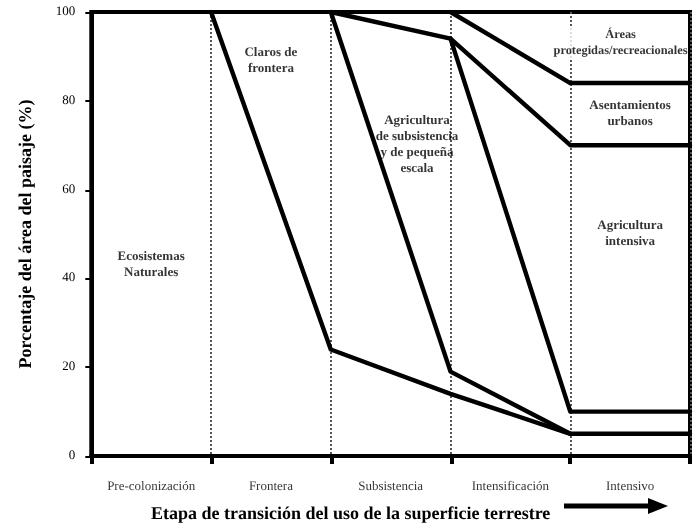 The width and height of the screenshot is (696, 532). Describe the element at coordinates (25, 234) in the screenshot. I see `y-axis-title: Porcentaje del área del paisaje (%)` at that location.